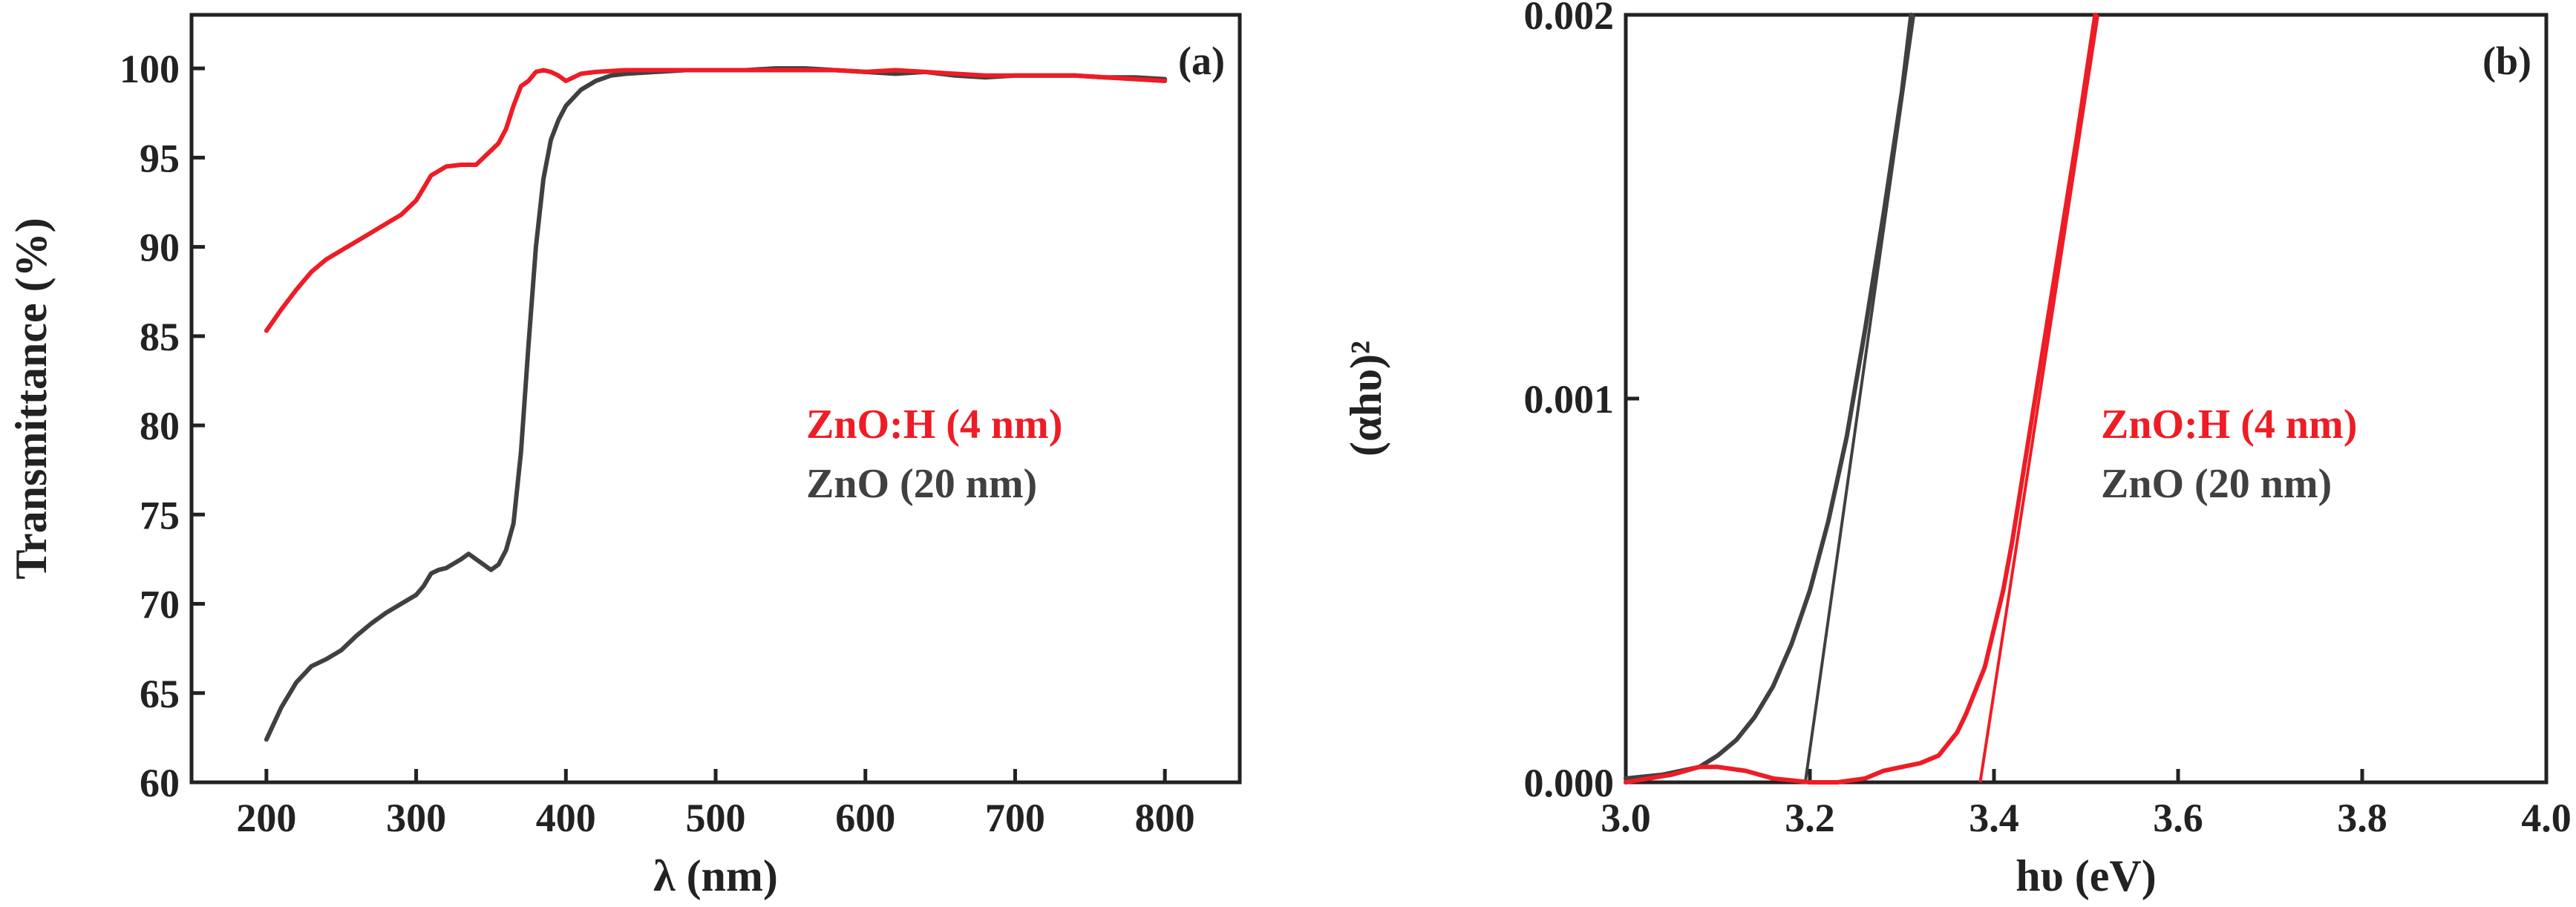  I want to click on panel-a-x-tick-label: 700, so click(1015, 818).